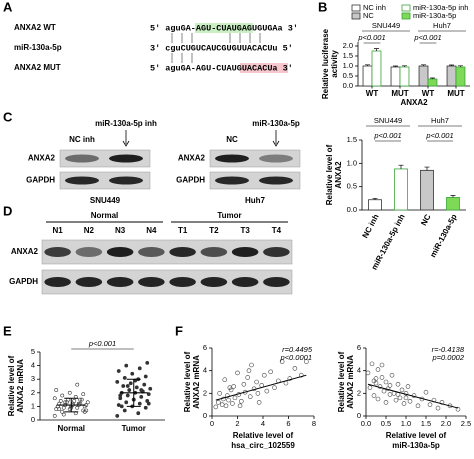 This screenshot has width=474, height=459. I want to click on annotation: r=0.4495, so click(297, 349).